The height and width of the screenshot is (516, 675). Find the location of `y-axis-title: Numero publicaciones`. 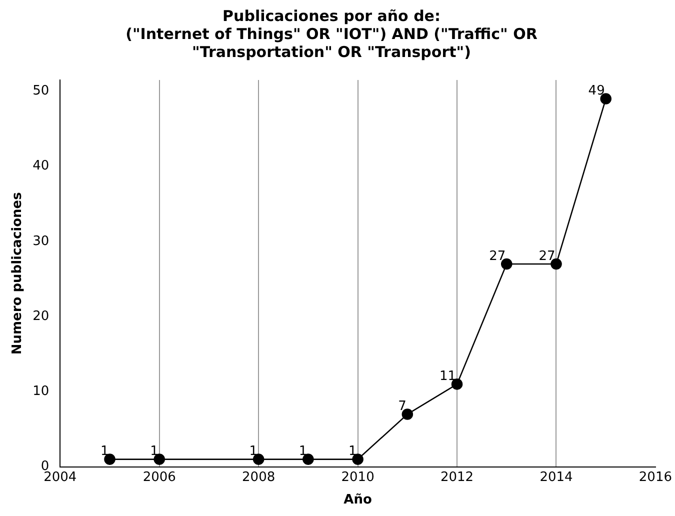

y-axis-title: Numero publicaciones is located at coordinates (18, 273).